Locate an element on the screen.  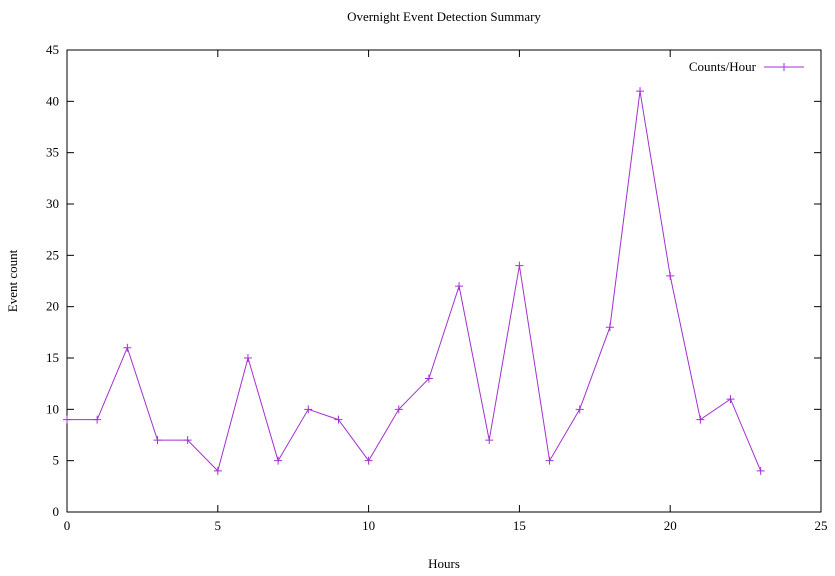
y-tick-label: 20 is located at coordinates (52, 306).